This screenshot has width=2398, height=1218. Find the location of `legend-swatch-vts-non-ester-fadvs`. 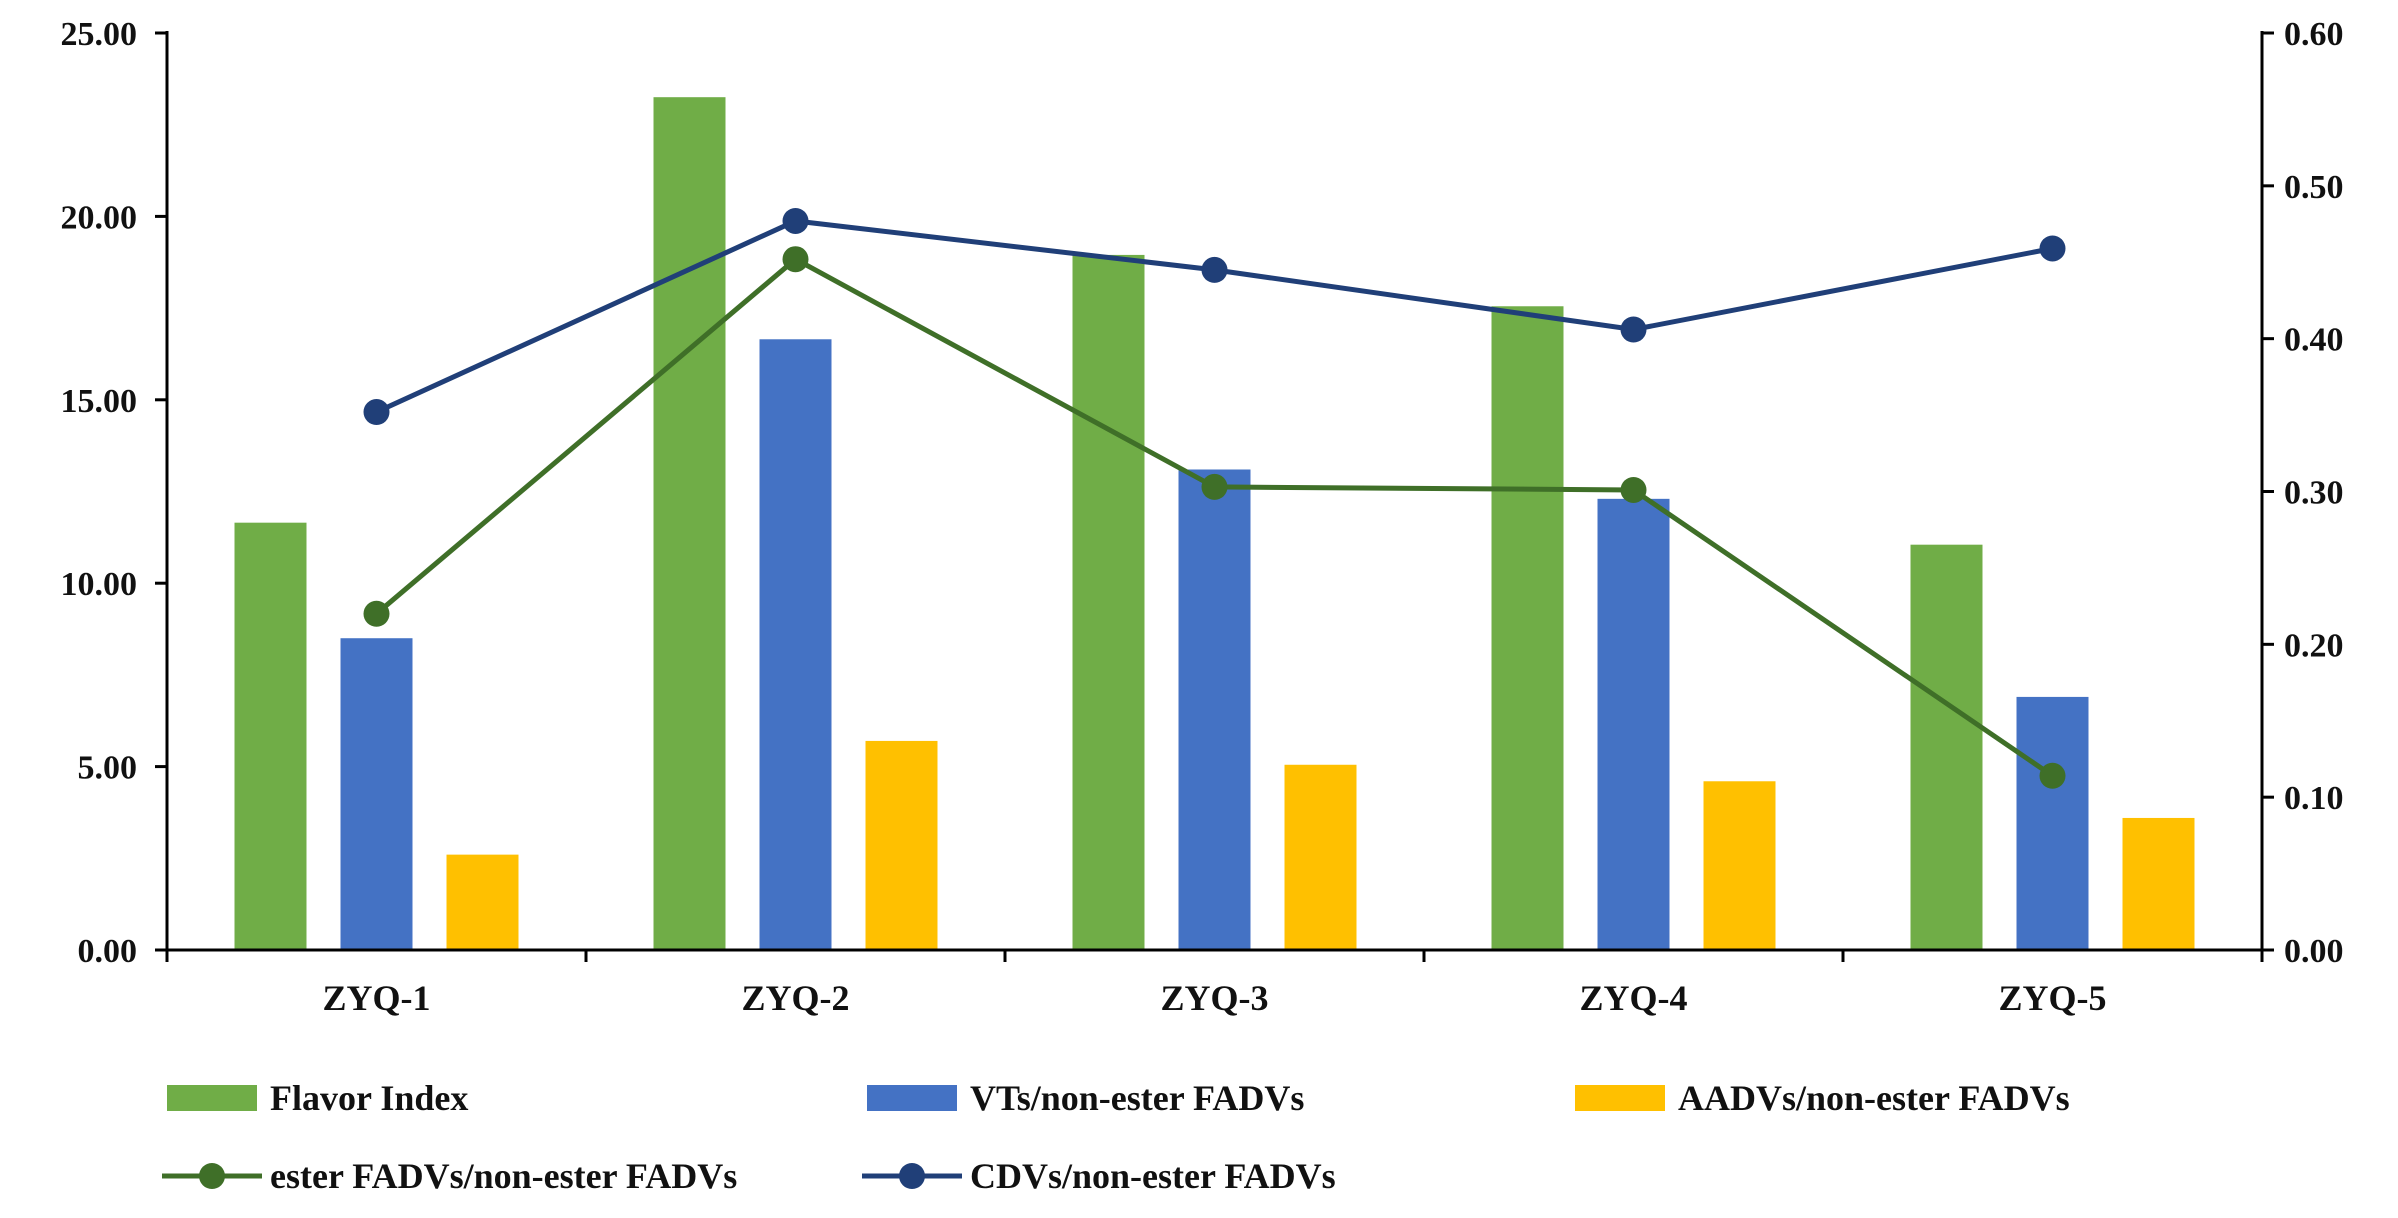

legend-swatch-vts-non-ester-fadvs is located at coordinates (912, 1098).